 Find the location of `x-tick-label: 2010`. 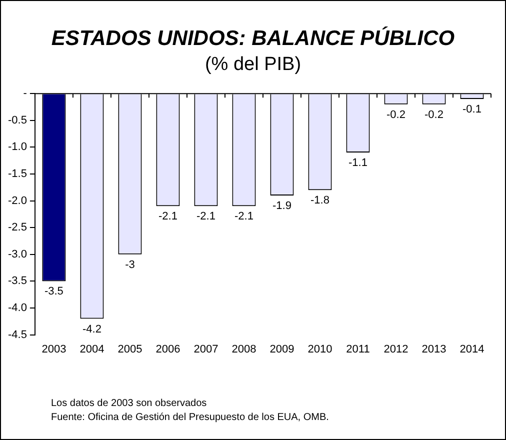

x-tick-label: 2010 is located at coordinates (320, 349).